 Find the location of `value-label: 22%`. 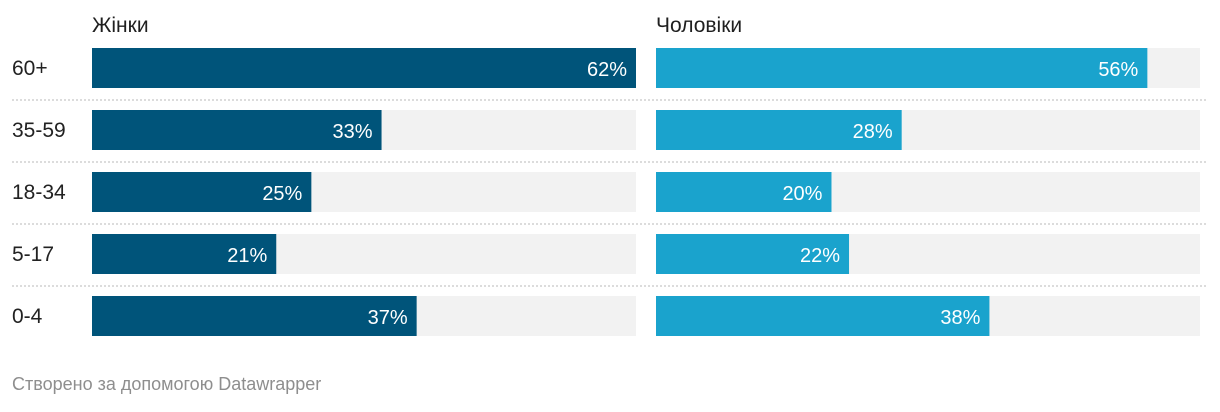

value-label: 22% is located at coordinates (820, 256).